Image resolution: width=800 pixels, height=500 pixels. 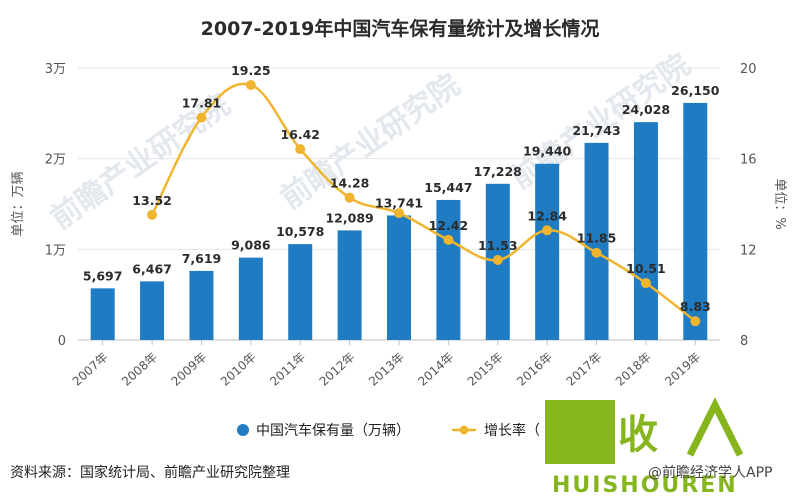 What do you see at coordinates (448, 187) in the screenshot?
I see `bar-value-label: 15,447` at bounding box center [448, 187].